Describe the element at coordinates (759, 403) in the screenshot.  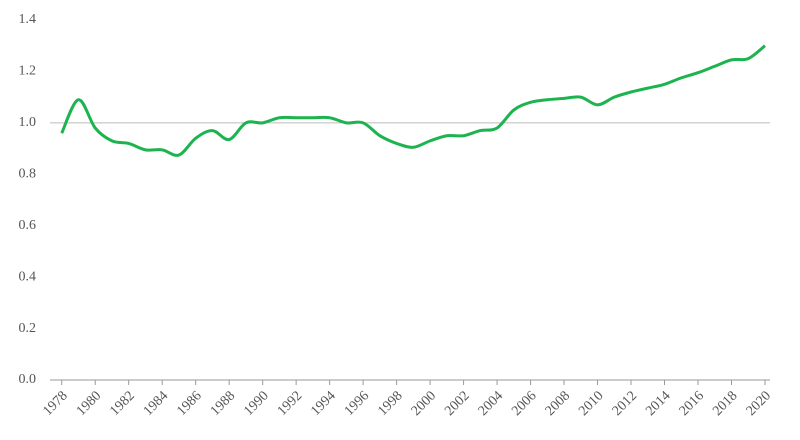
I see `x-tick-label: 2020` at that location.